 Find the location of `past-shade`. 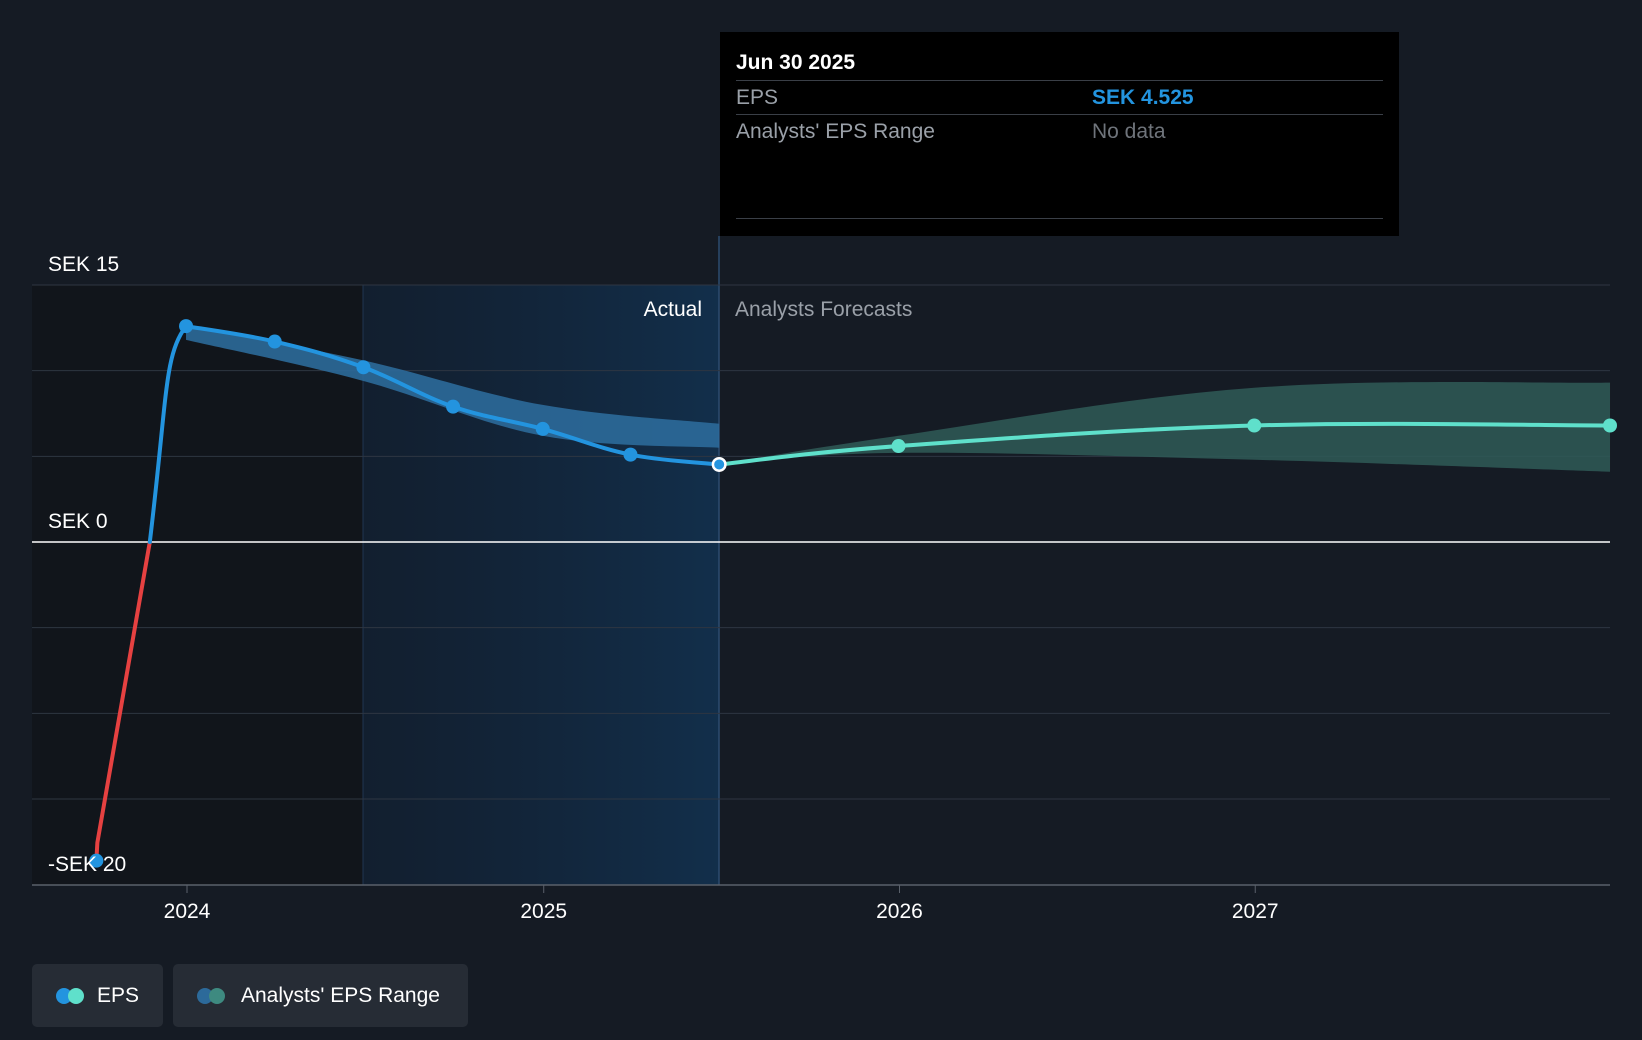

past-shade is located at coordinates (197, 585).